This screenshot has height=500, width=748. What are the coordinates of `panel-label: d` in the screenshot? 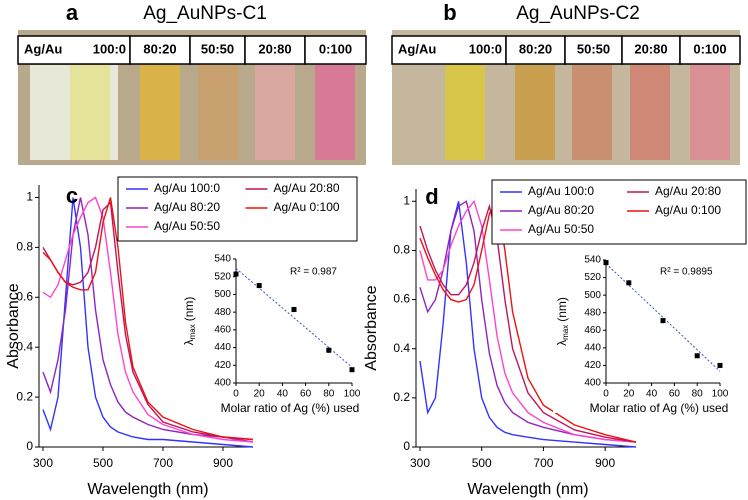 It's located at (431, 196).